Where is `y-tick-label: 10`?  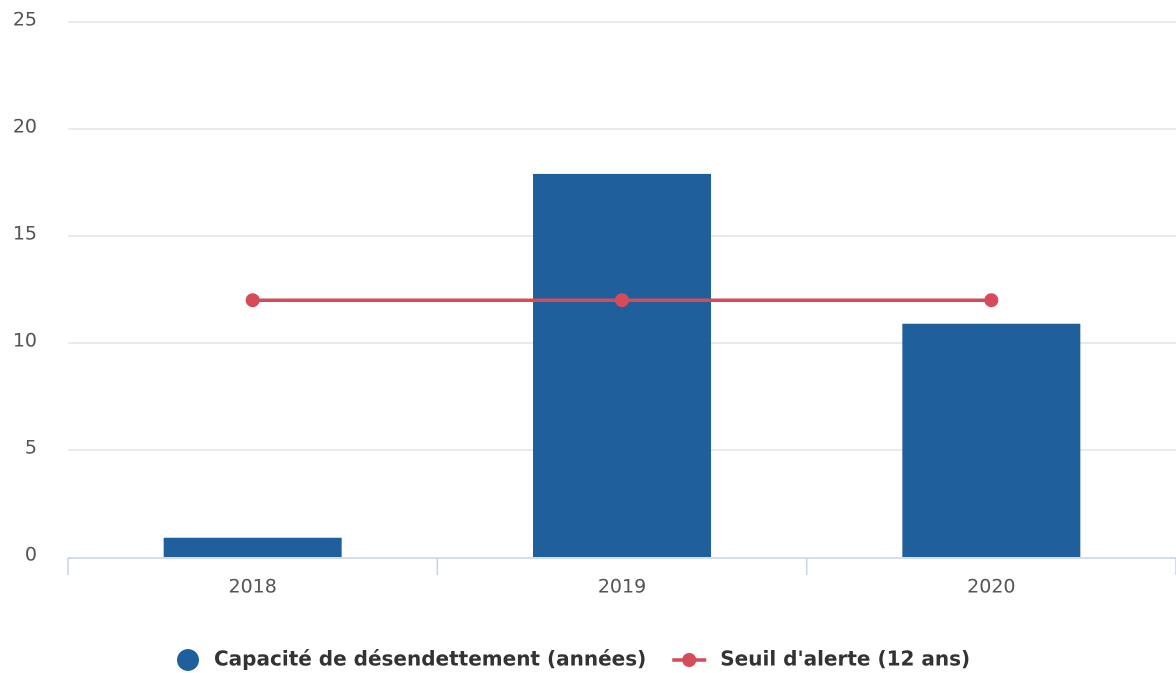 y-tick-label: 10 is located at coordinates (25, 341).